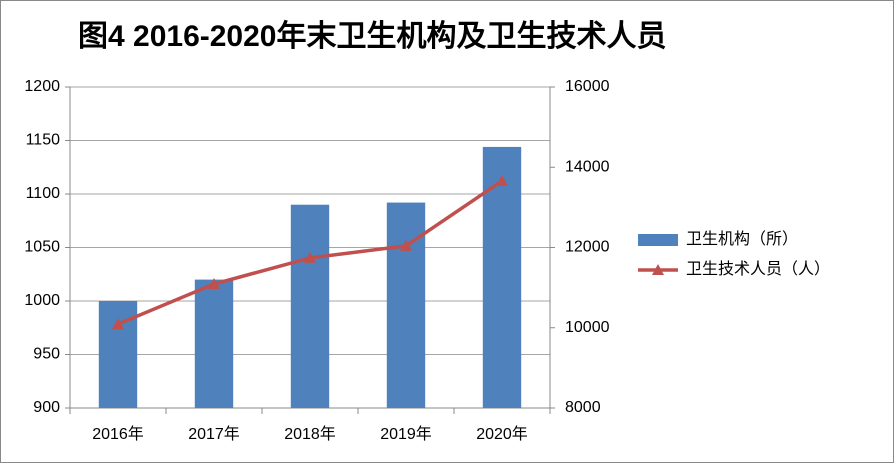 The height and width of the screenshot is (464, 895). Describe the element at coordinates (372, 36) in the screenshot. I see `chart-title: 图4 2016-2020年末卫生机构及卫生技术人员` at that location.